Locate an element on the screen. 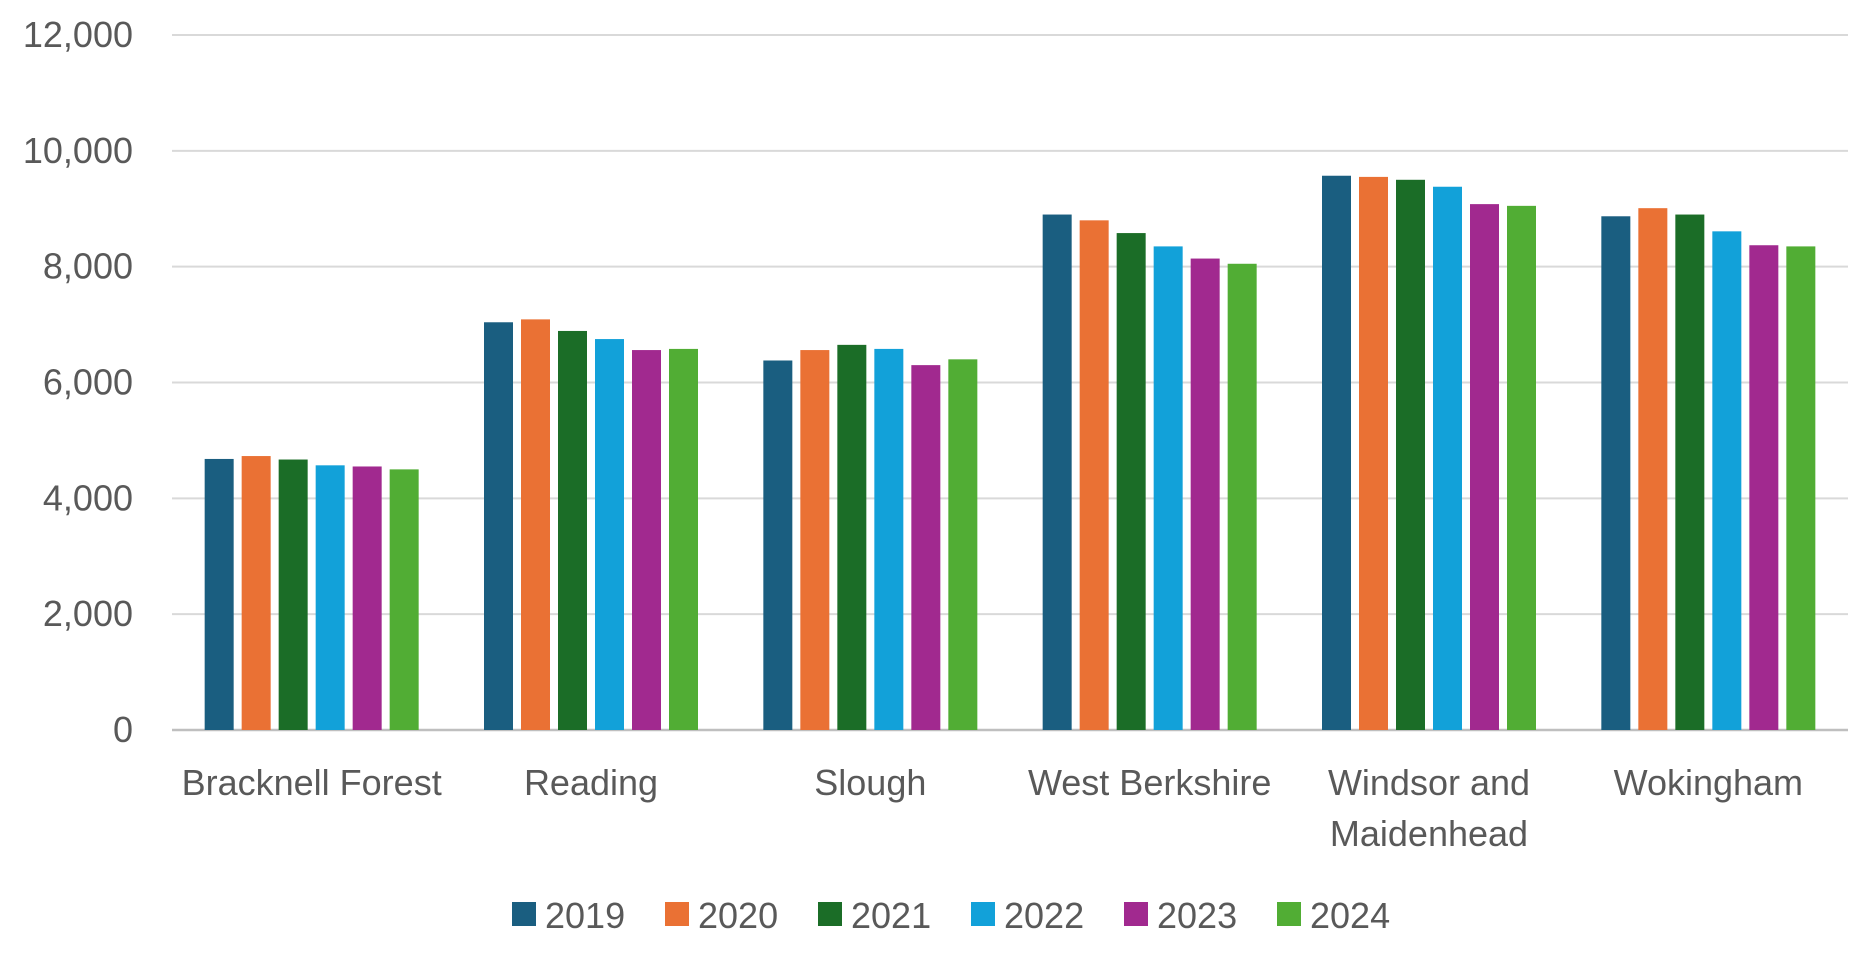 This screenshot has width=1864, height=964. y-tick-label: 0 is located at coordinates (123, 729).